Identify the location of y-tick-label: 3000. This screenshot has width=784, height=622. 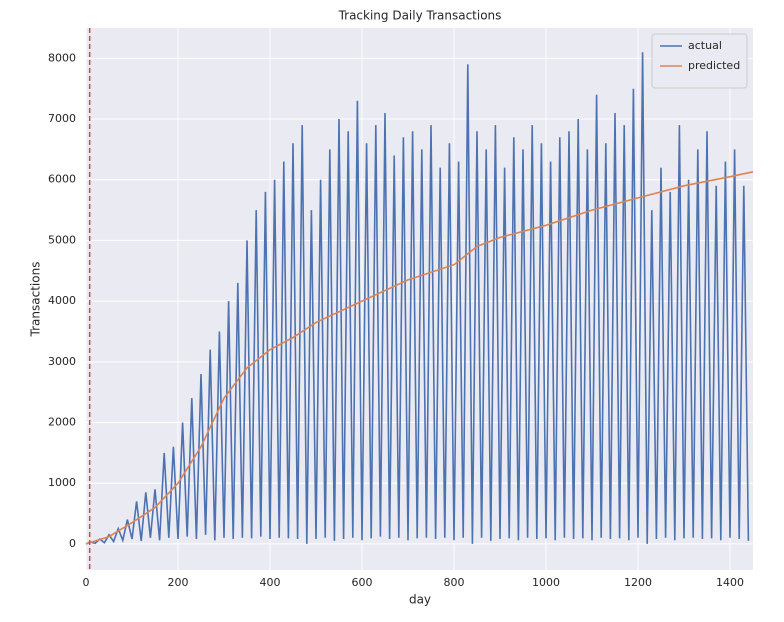
(62, 361).